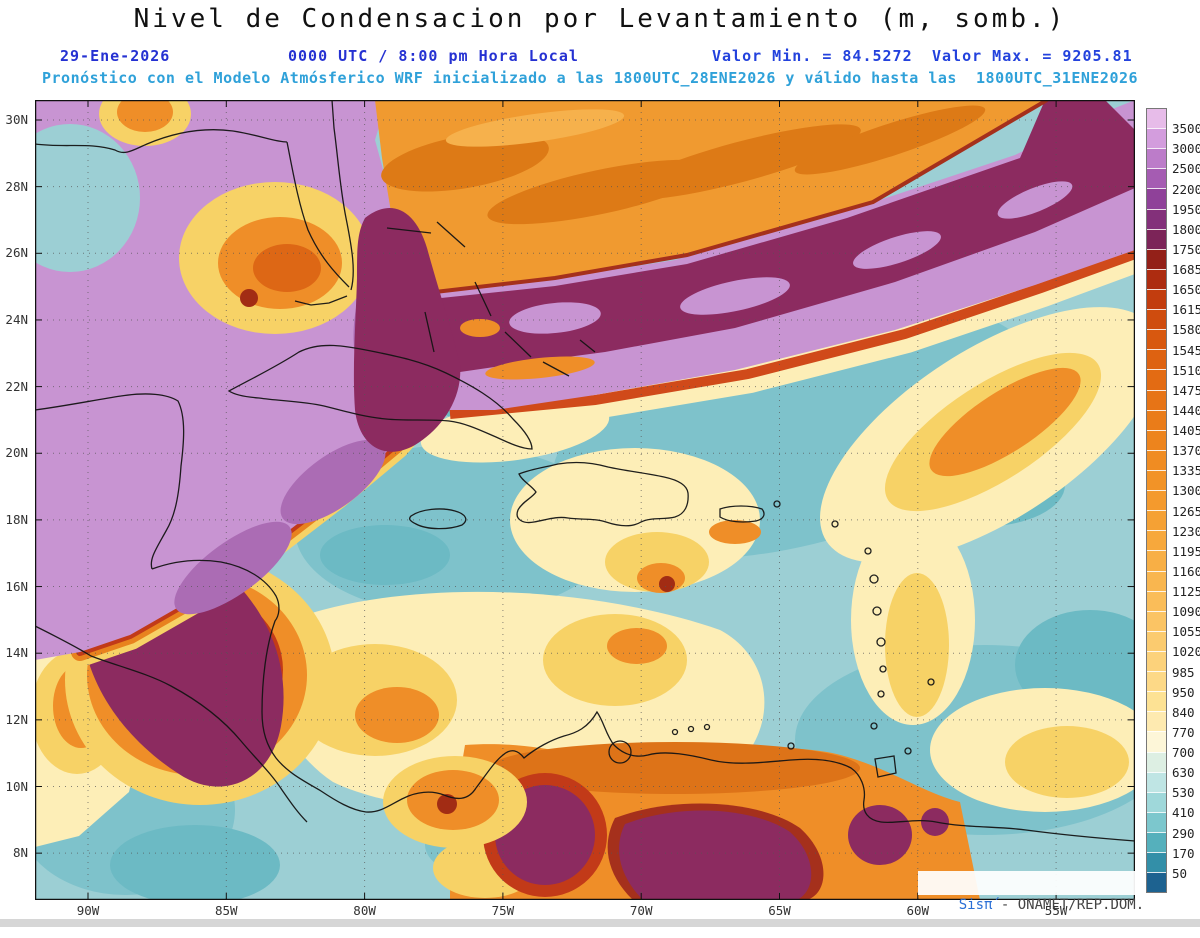  Describe the element at coordinates (1186, 249) in the screenshot. I see `colorbar-tick-label: 1750` at that location.